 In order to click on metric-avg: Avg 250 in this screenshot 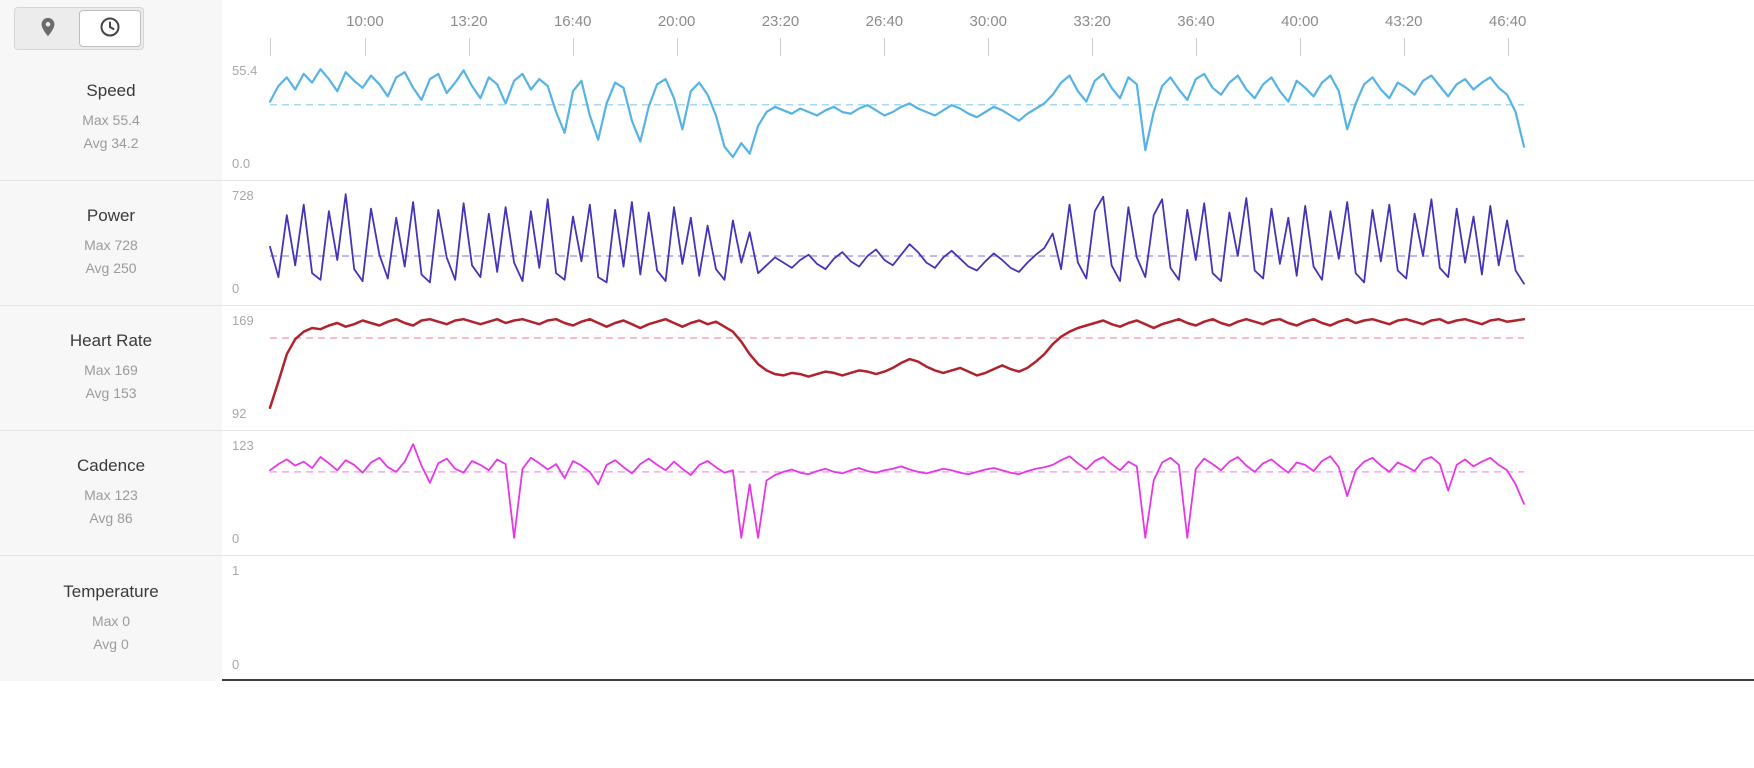, I will do `click(111, 268)`.